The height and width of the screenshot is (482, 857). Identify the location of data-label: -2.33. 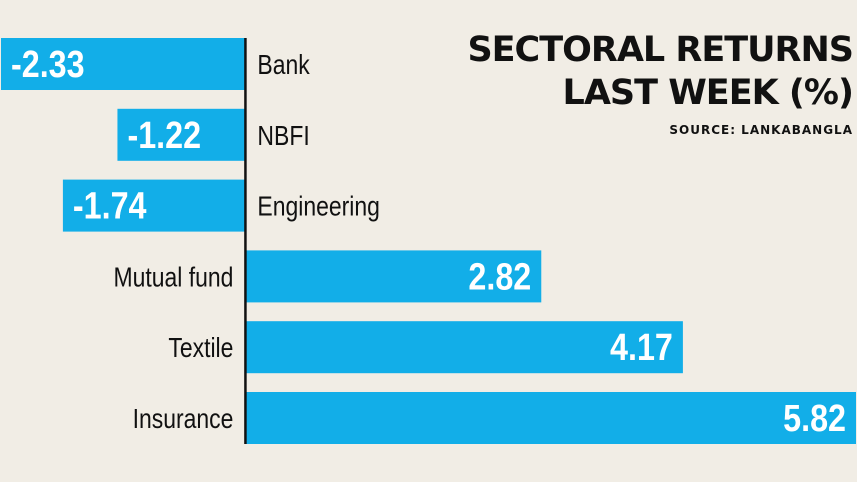
(48, 65).